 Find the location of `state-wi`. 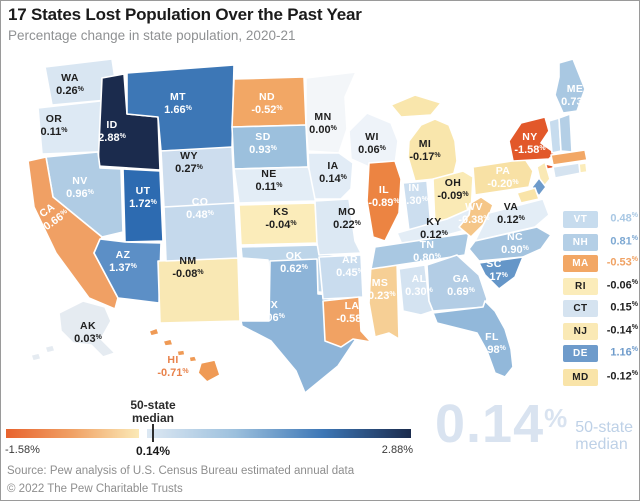

state-wi is located at coordinates (373, 140).